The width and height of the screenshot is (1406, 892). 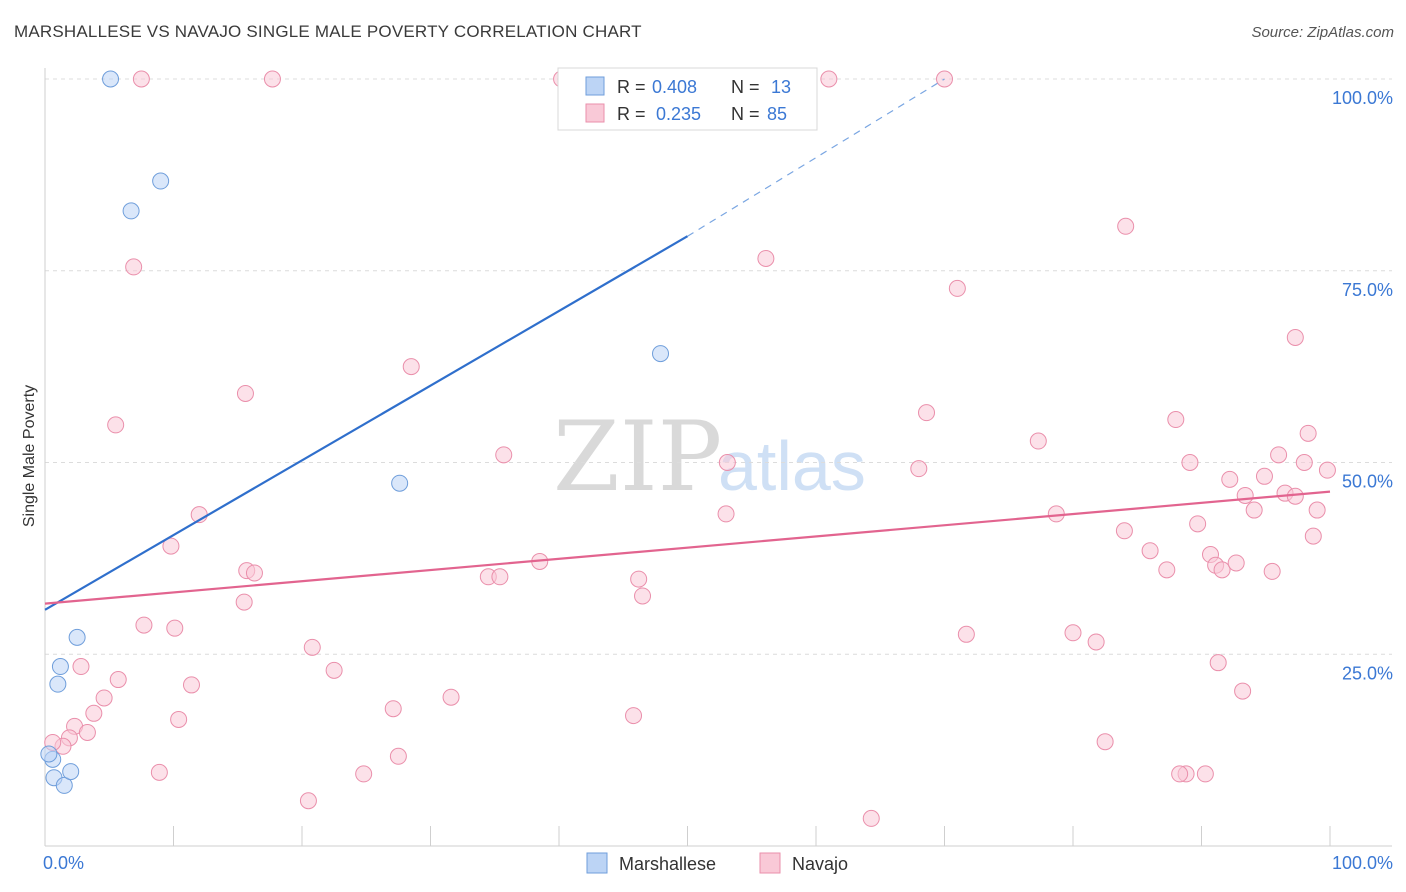 What do you see at coordinates (781, 87) in the screenshot?
I see `legend-n-value-1: 13` at bounding box center [781, 87].